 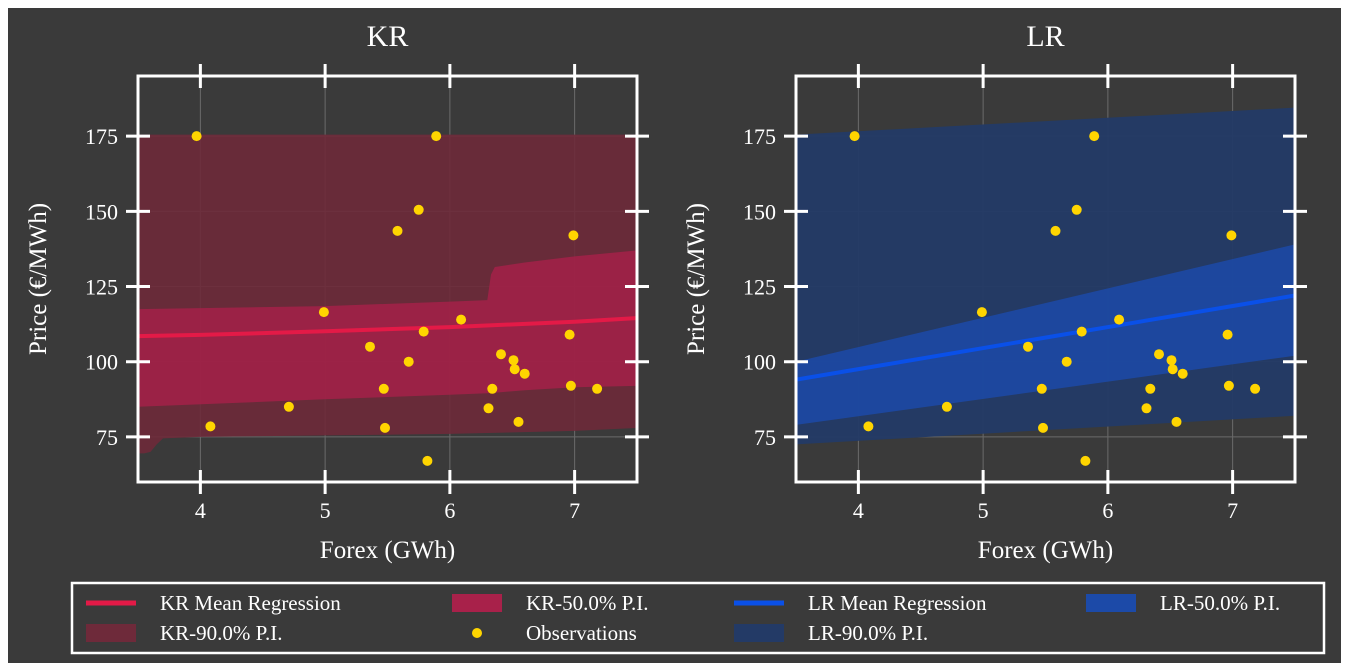 What do you see at coordinates (221, 633) in the screenshot?
I see `legend-label: KR-90.0% P.I.` at bounding box center [221, 633].